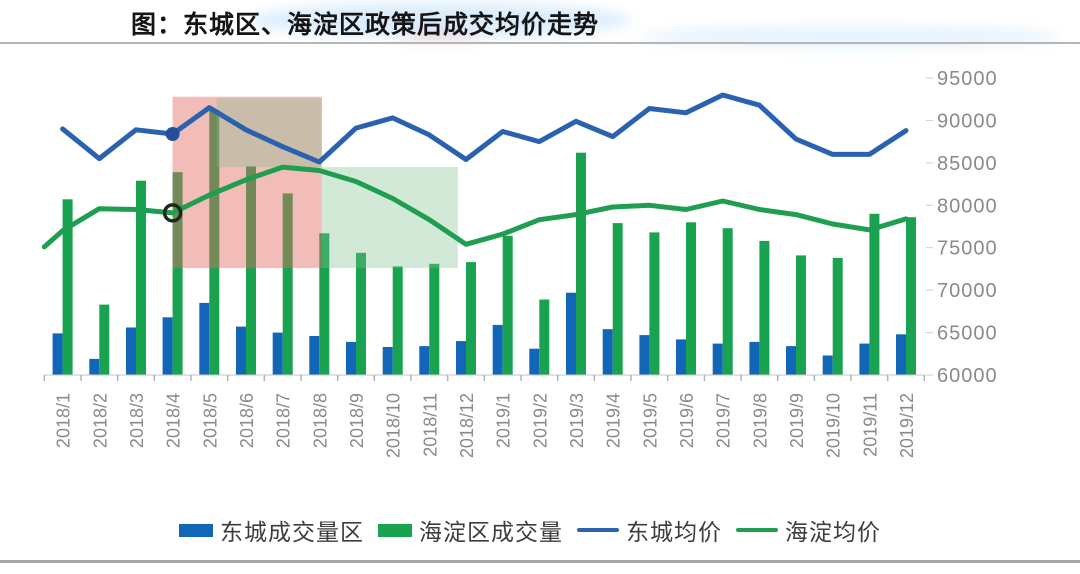 This screenshot has height=574, width=1080. I want to click on x-tick-label: 2019/11, so click(870, 425).